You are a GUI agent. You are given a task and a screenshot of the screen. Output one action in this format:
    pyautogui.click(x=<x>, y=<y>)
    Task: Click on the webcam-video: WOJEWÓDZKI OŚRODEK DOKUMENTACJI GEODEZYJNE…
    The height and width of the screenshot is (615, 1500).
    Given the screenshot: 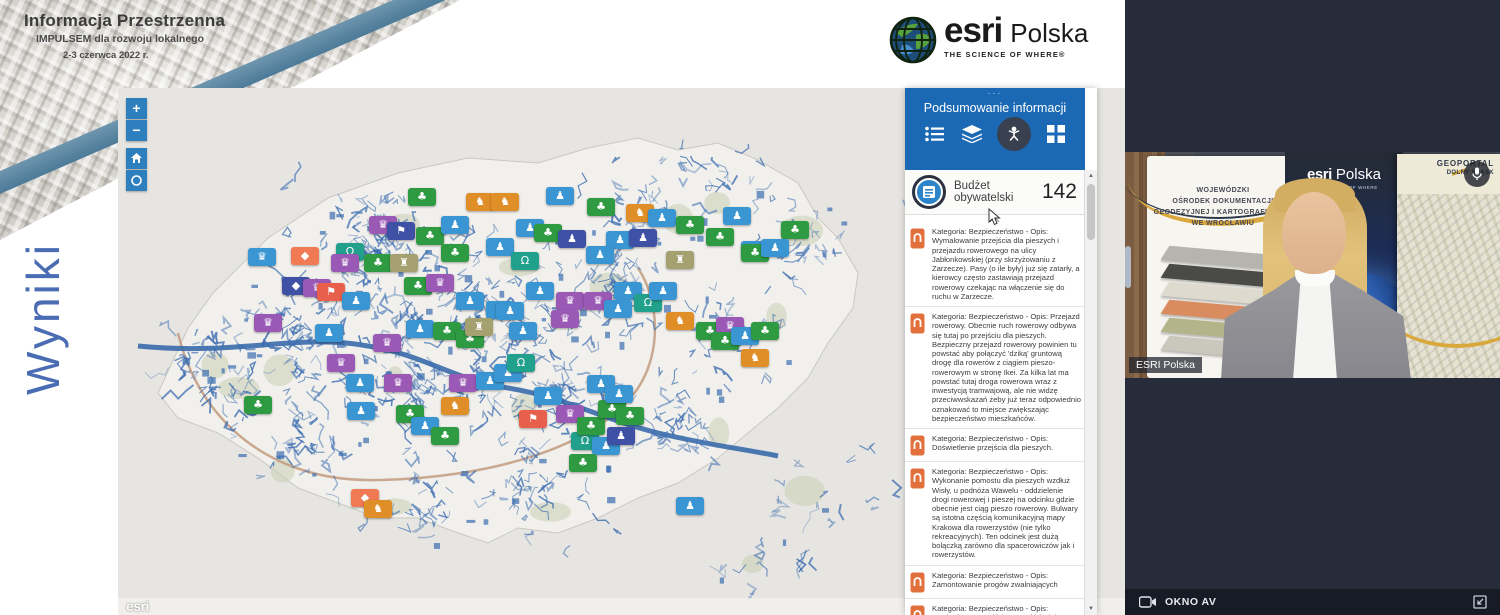 What is the action you would take?
    pyautogui.click(x=1312, y=265)
    